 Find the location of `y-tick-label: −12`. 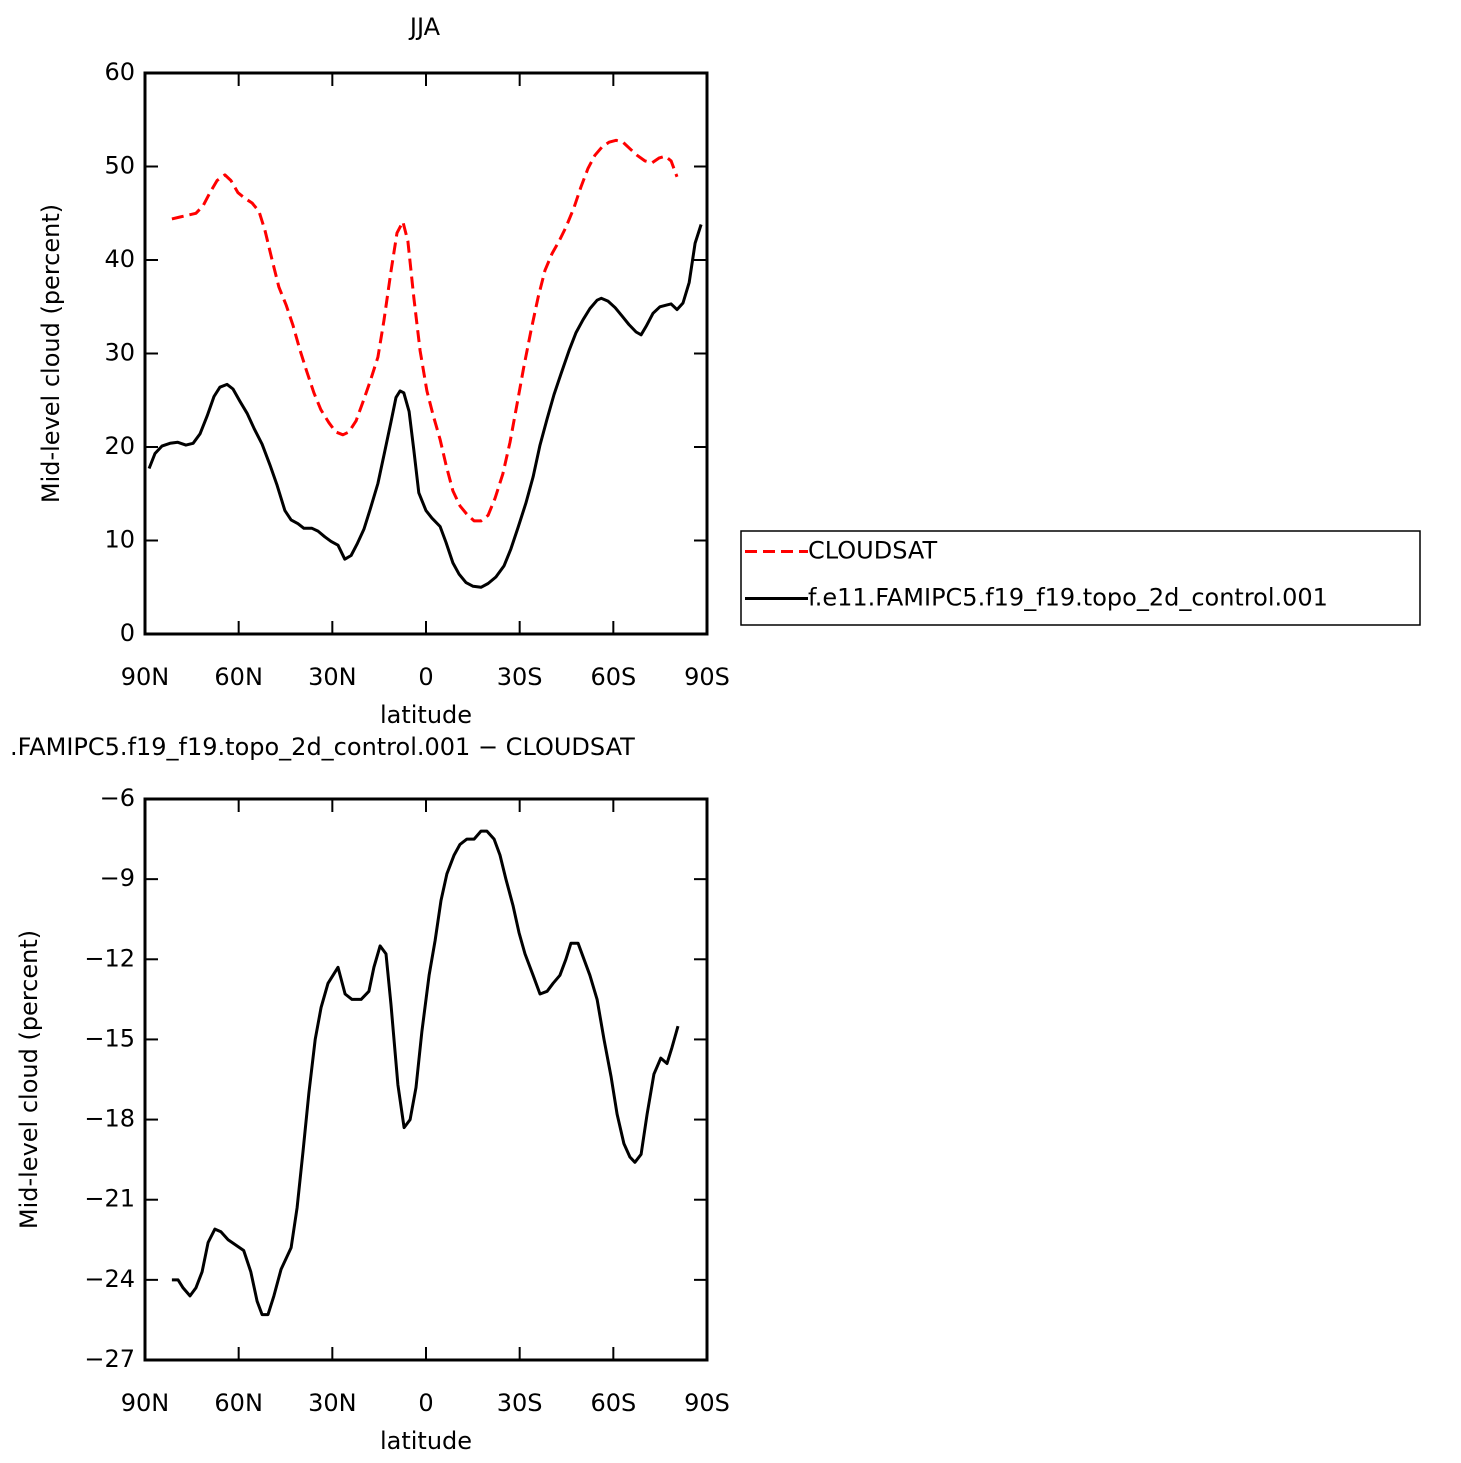

y-tick-label: −12 is located at coordinates (109, 958).